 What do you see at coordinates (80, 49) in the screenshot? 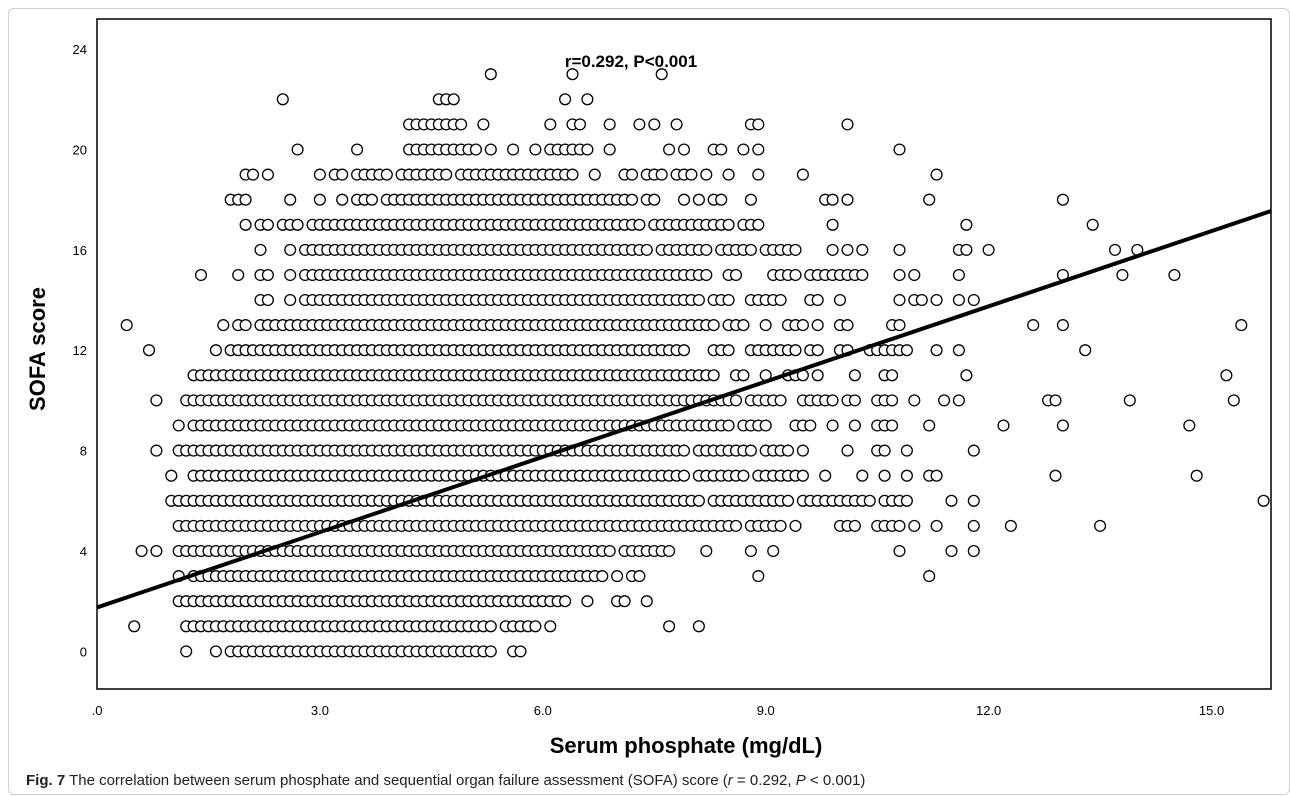
I see `y-tick-label: 24` at bounding box center [80, 49].